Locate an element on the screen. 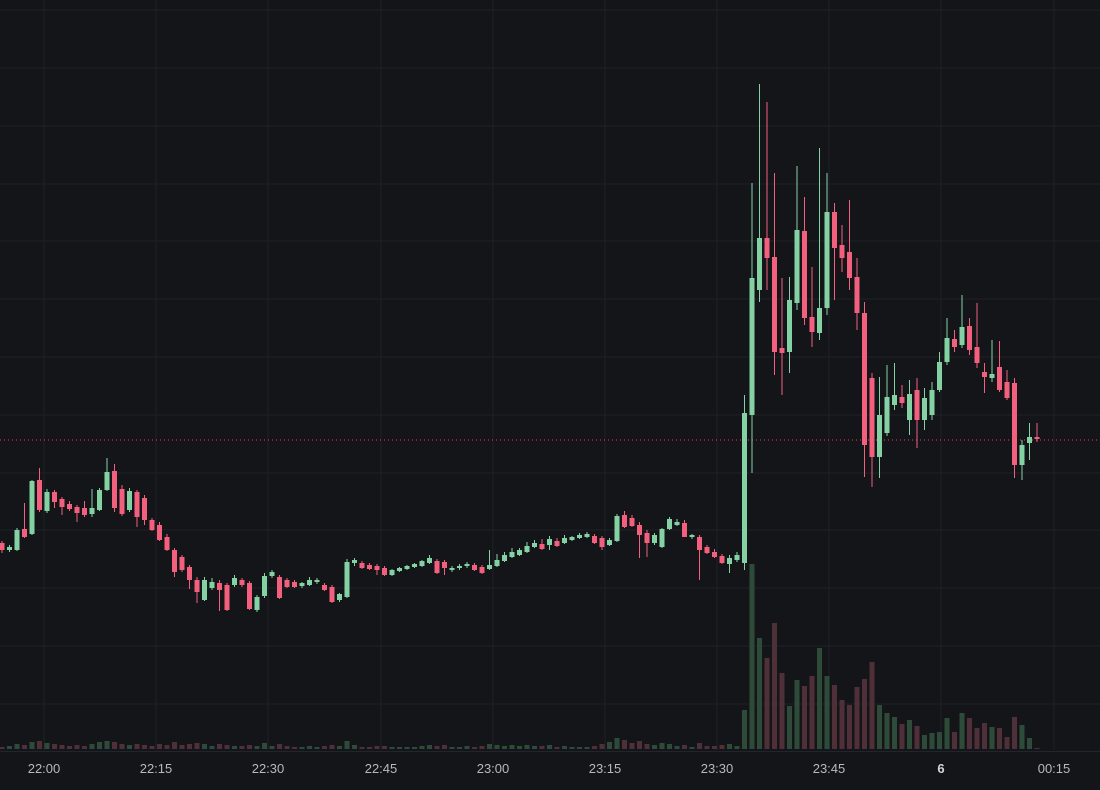 The height and width of the screenshot is (790, 1100). time-axis-label: 00:15 is located at coordinates (1054, 768).